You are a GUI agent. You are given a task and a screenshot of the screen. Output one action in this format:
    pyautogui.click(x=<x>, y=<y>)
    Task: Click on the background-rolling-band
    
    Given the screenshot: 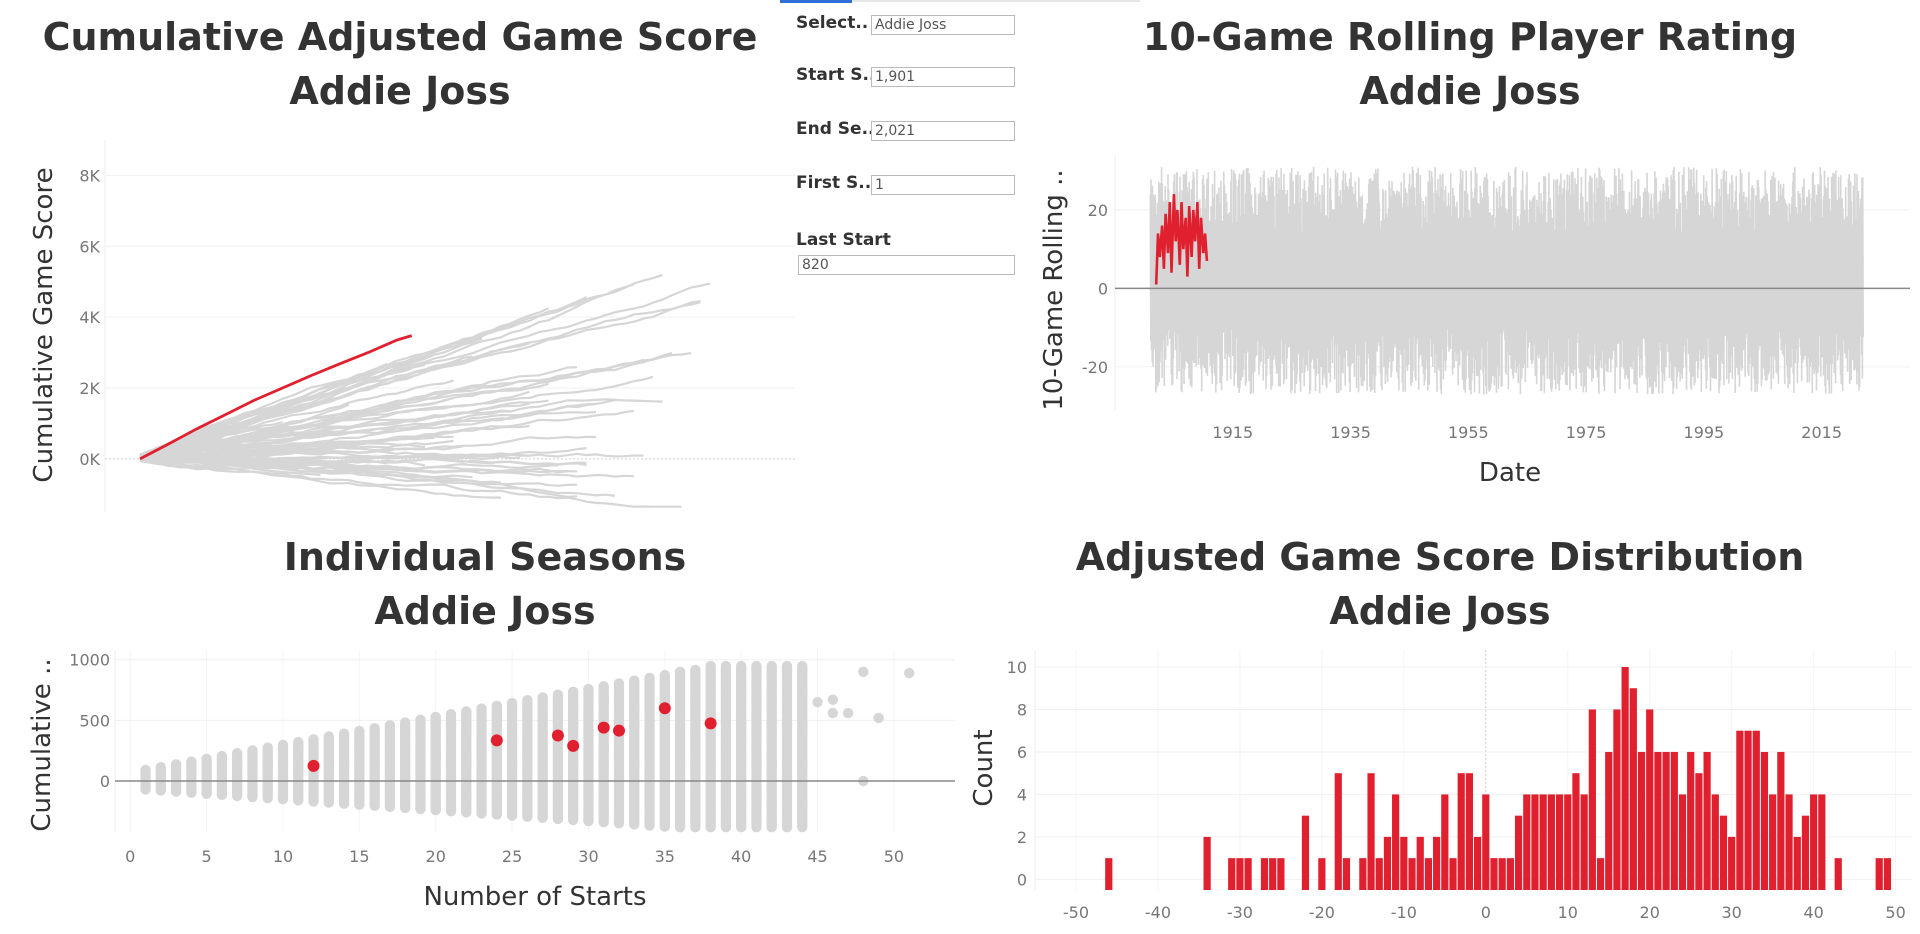 What is the action you would take?
    pyautogui.click(x=1506, y=280)
    